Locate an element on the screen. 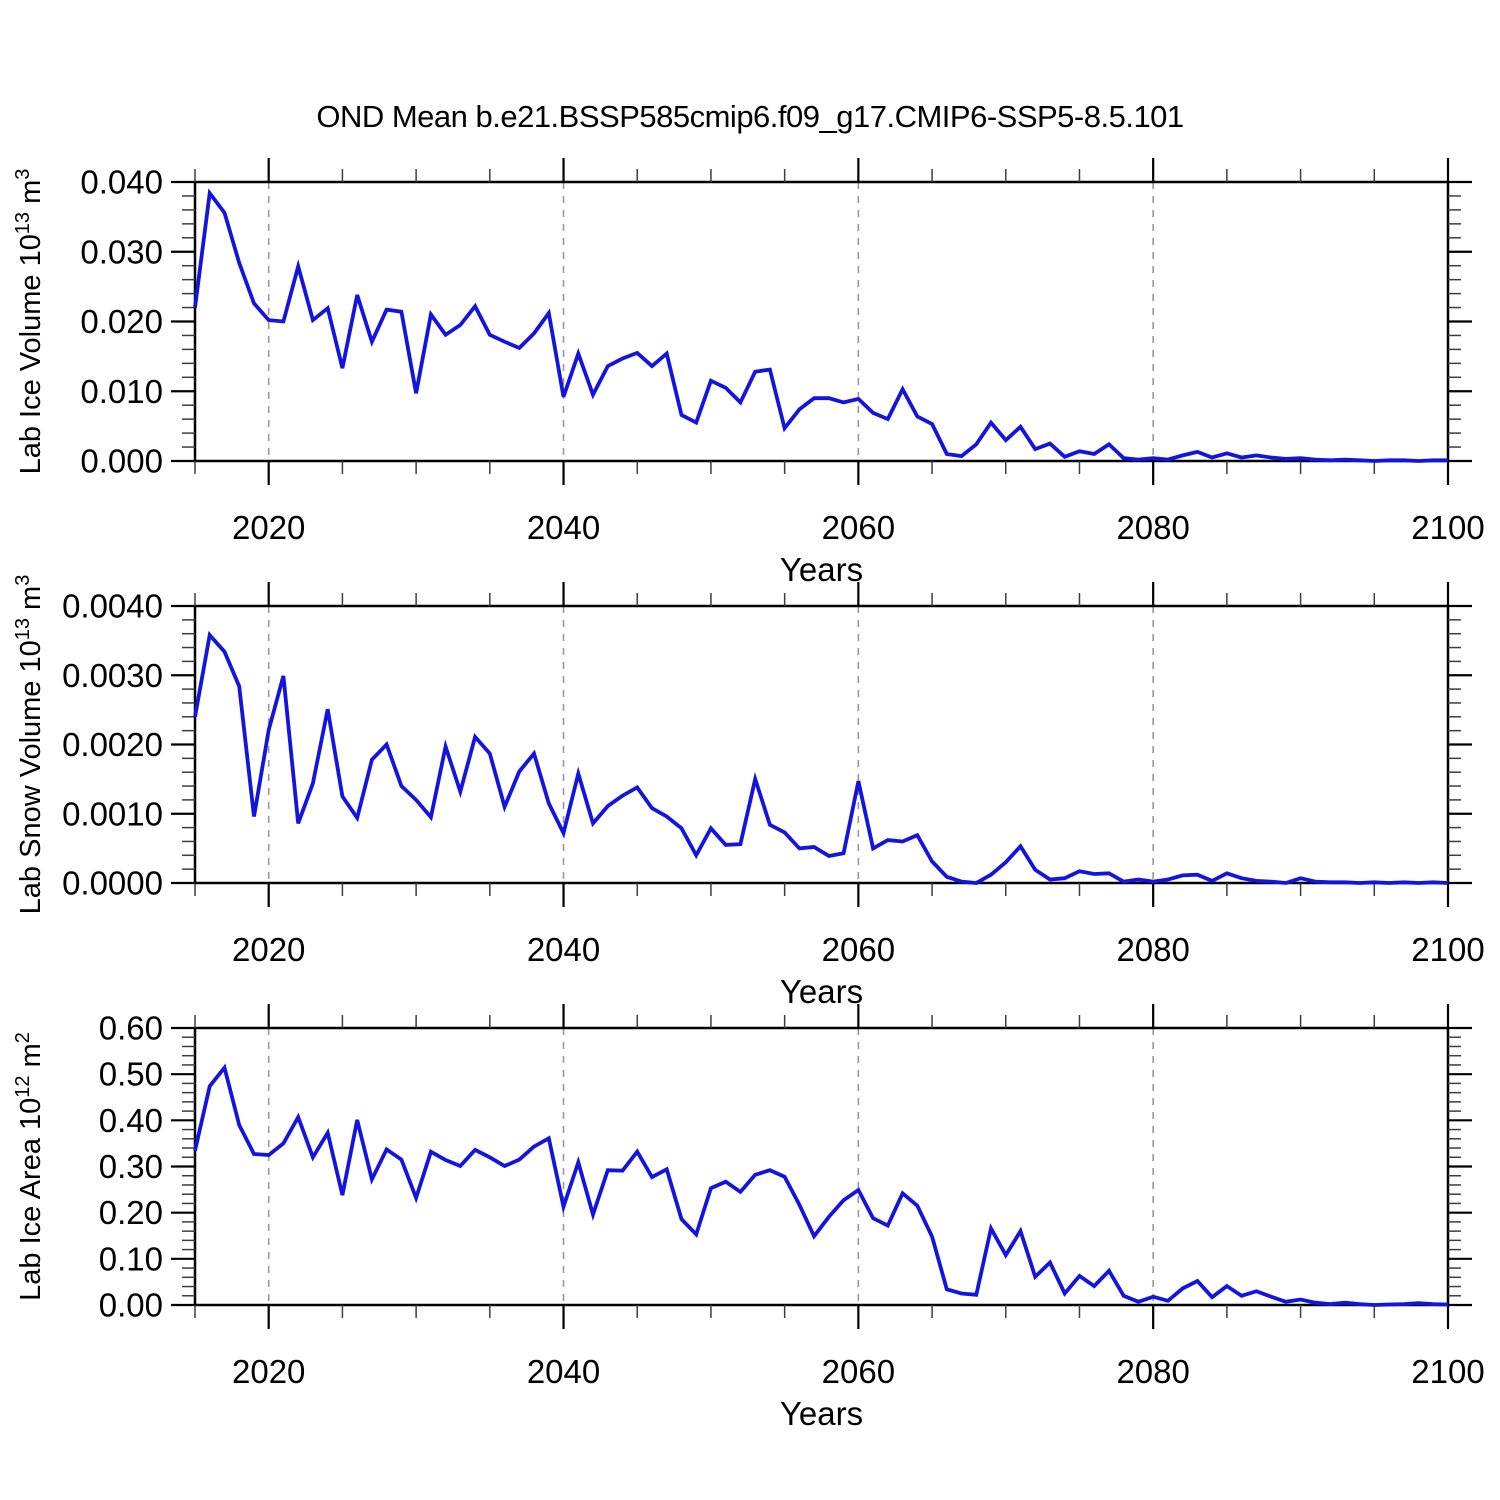 The height and width of the screenshot is (1500, 1500). y-tick-label: 0.0000 is located at coordinates (112, 883).